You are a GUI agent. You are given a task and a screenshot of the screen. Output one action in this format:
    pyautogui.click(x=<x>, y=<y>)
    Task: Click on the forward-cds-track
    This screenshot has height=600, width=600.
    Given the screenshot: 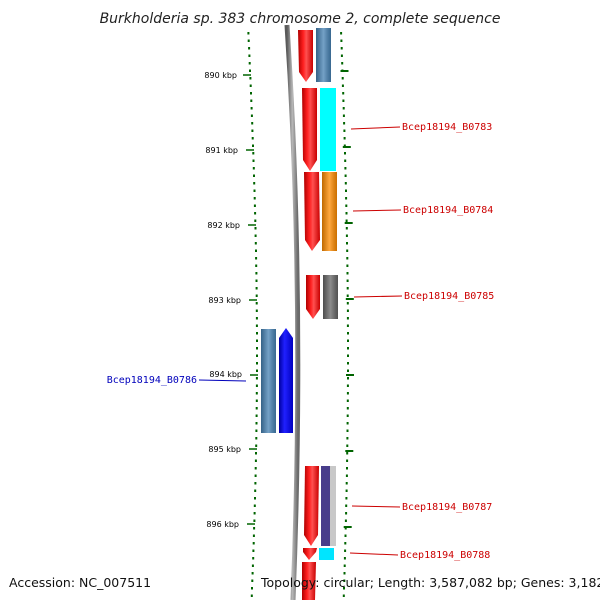 What is the action you would take?
    pyautogui.click(x=309, y=315)
    